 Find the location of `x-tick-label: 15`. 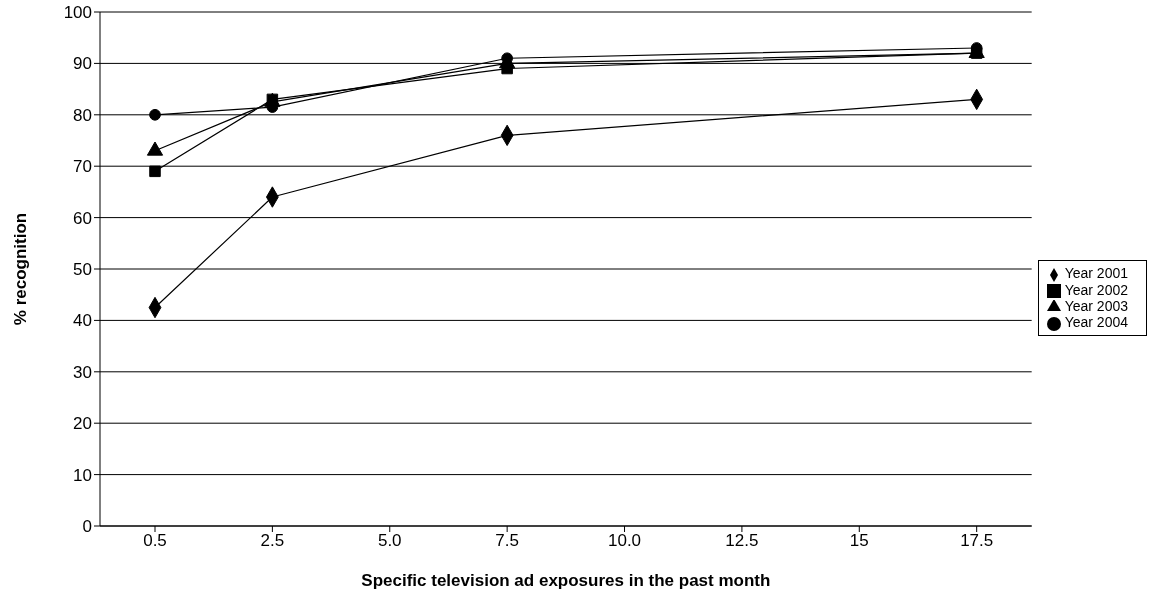

x-tick-label: 15 is located at coordinates (859, 541).